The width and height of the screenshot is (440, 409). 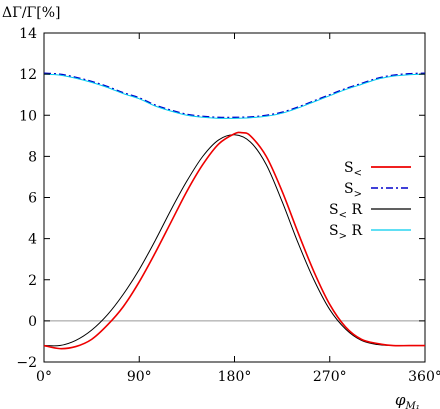 What do you see at coordinates (330, 377) in the screenshot?
I see `x-tick-label: 270°` at bounding box center [330, 377].